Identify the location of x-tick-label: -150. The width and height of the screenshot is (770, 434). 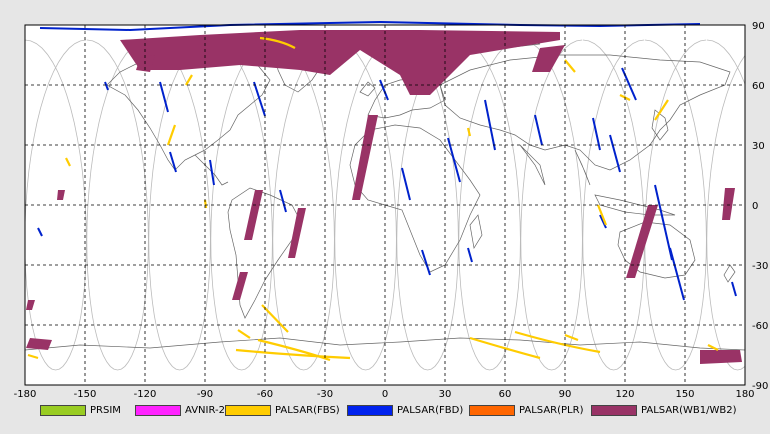
(85, 394).